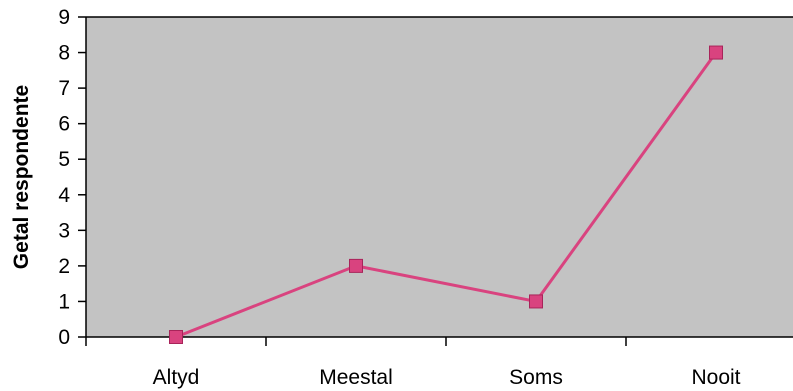 The width and height of the screenshot is (793, 391). Describe the element at coordinates (715, 377) in the screenshot. I see `x-tick-label: Nooit` at that location.